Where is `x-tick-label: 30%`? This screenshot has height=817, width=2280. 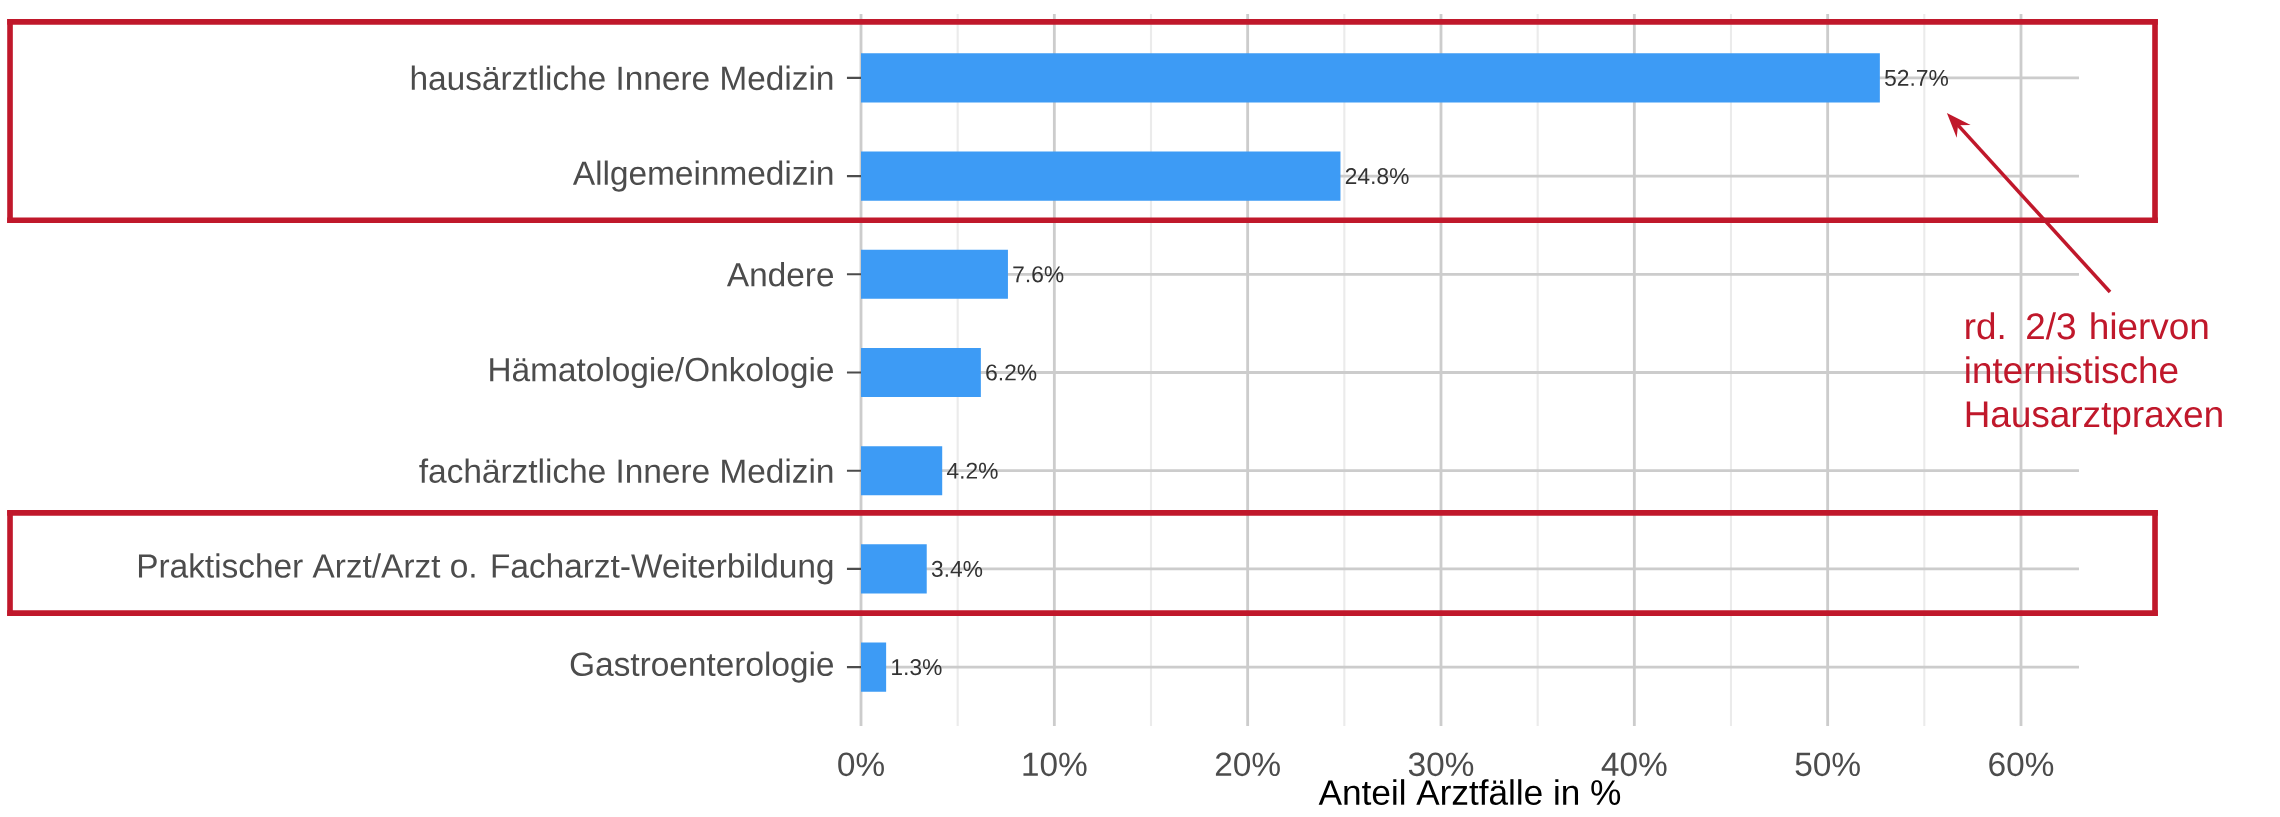
x-tick-label: 30% is located at coordinates (1441, 764).